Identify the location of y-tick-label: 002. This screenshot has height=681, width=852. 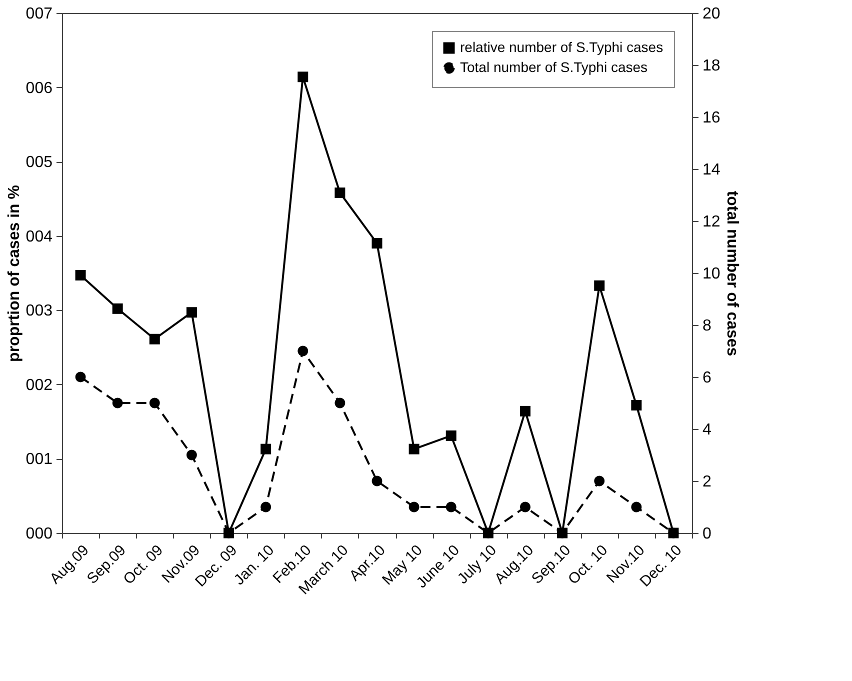
(39, 385).